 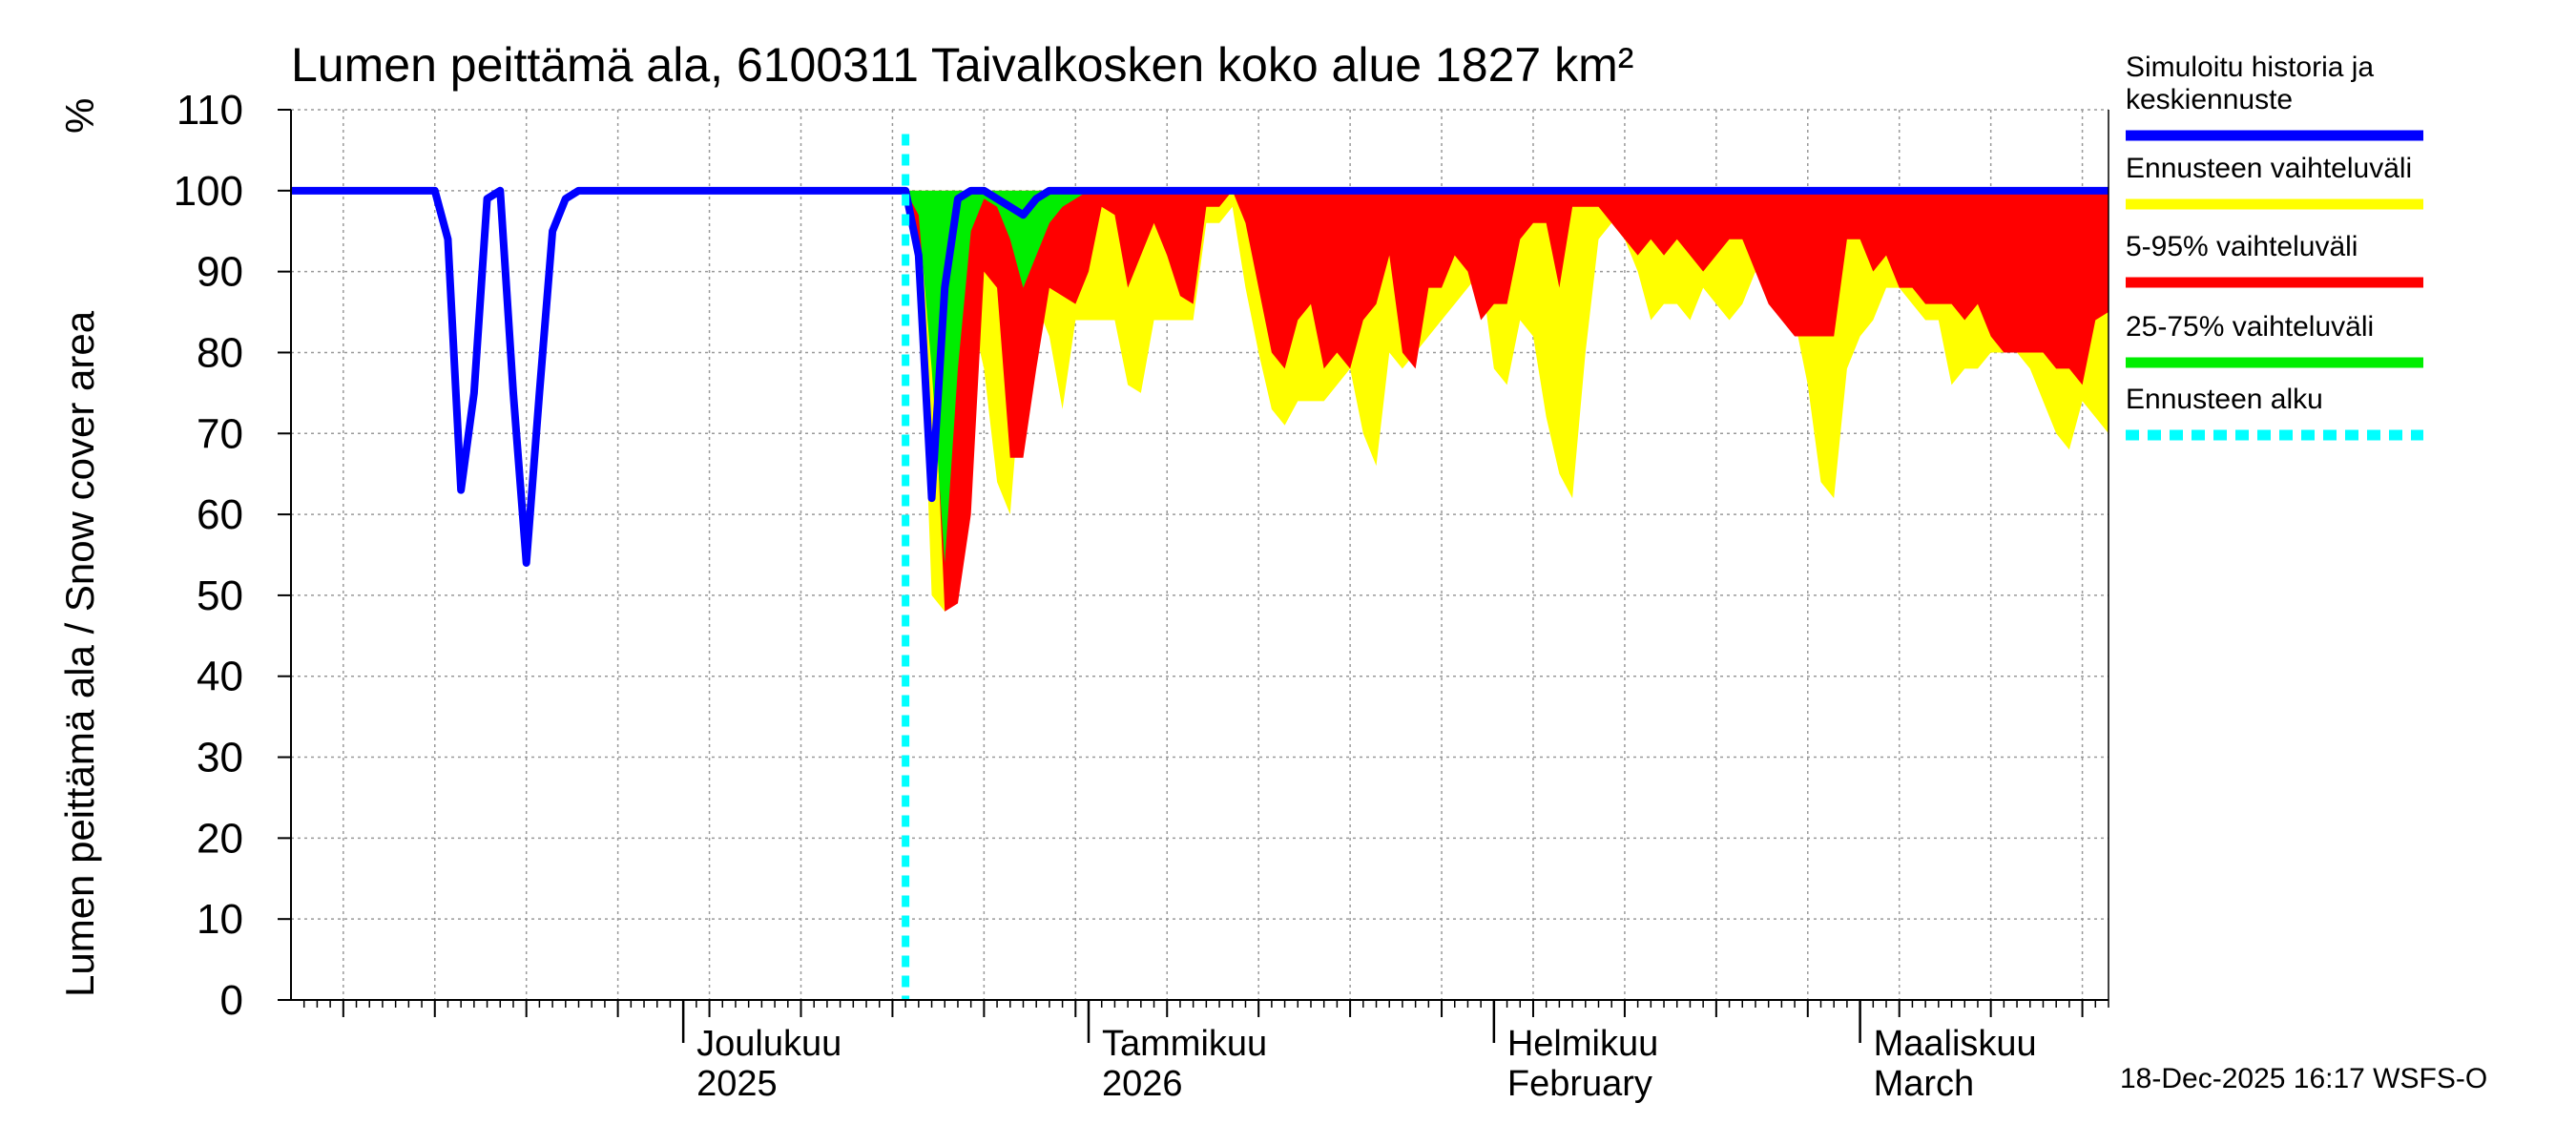 I want to click on month-label: Joulukuu, so click(x=768, y=1044).